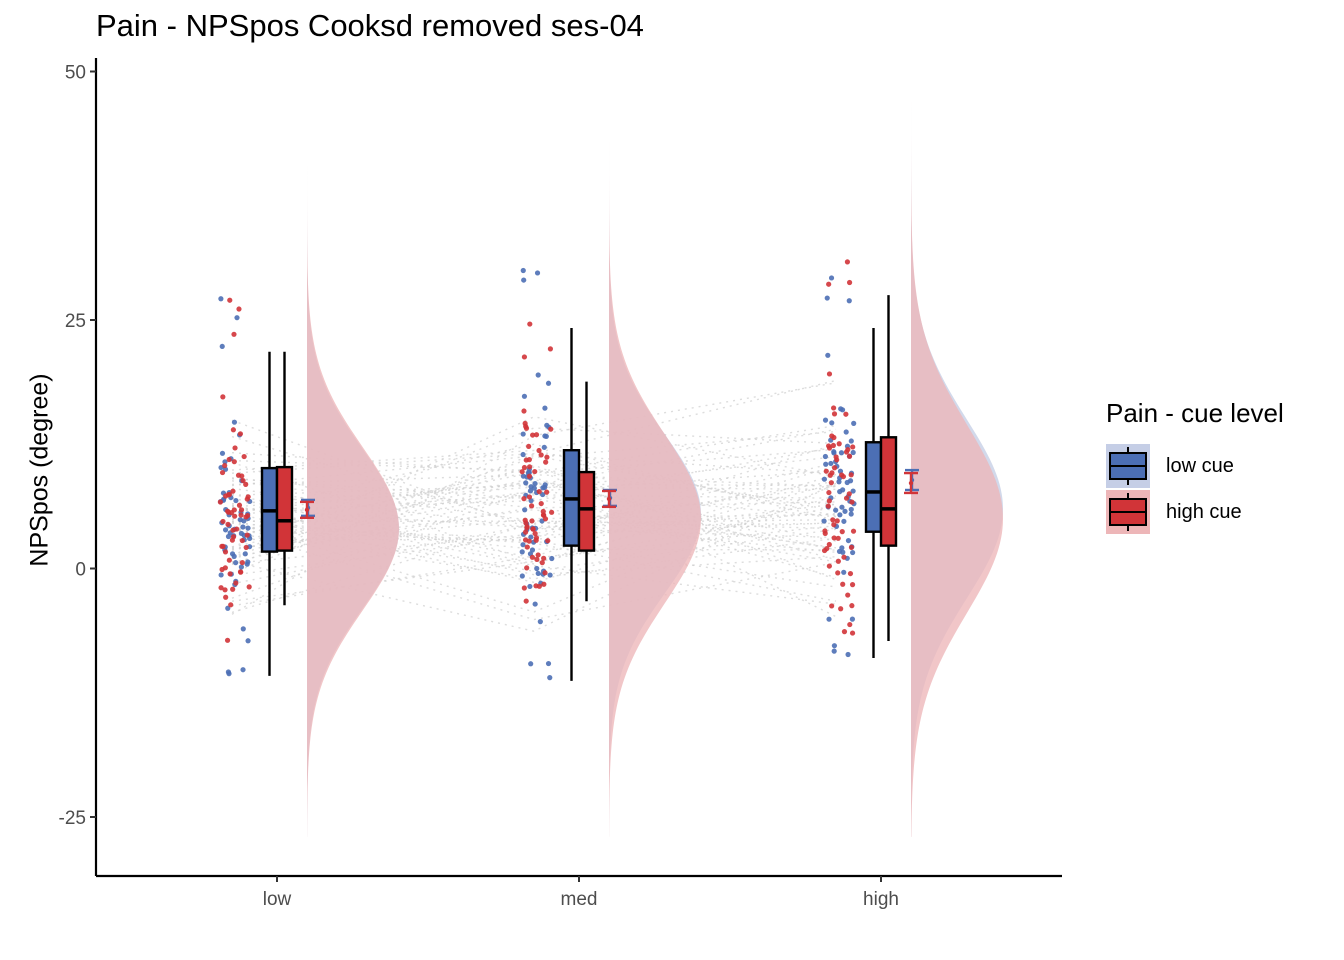 Image resolution: width=1344 pixels, height=960 pixels. Describe the element at coordinates (75, 321) in the screenshot. I see `y-tick-label: 25` at that location.